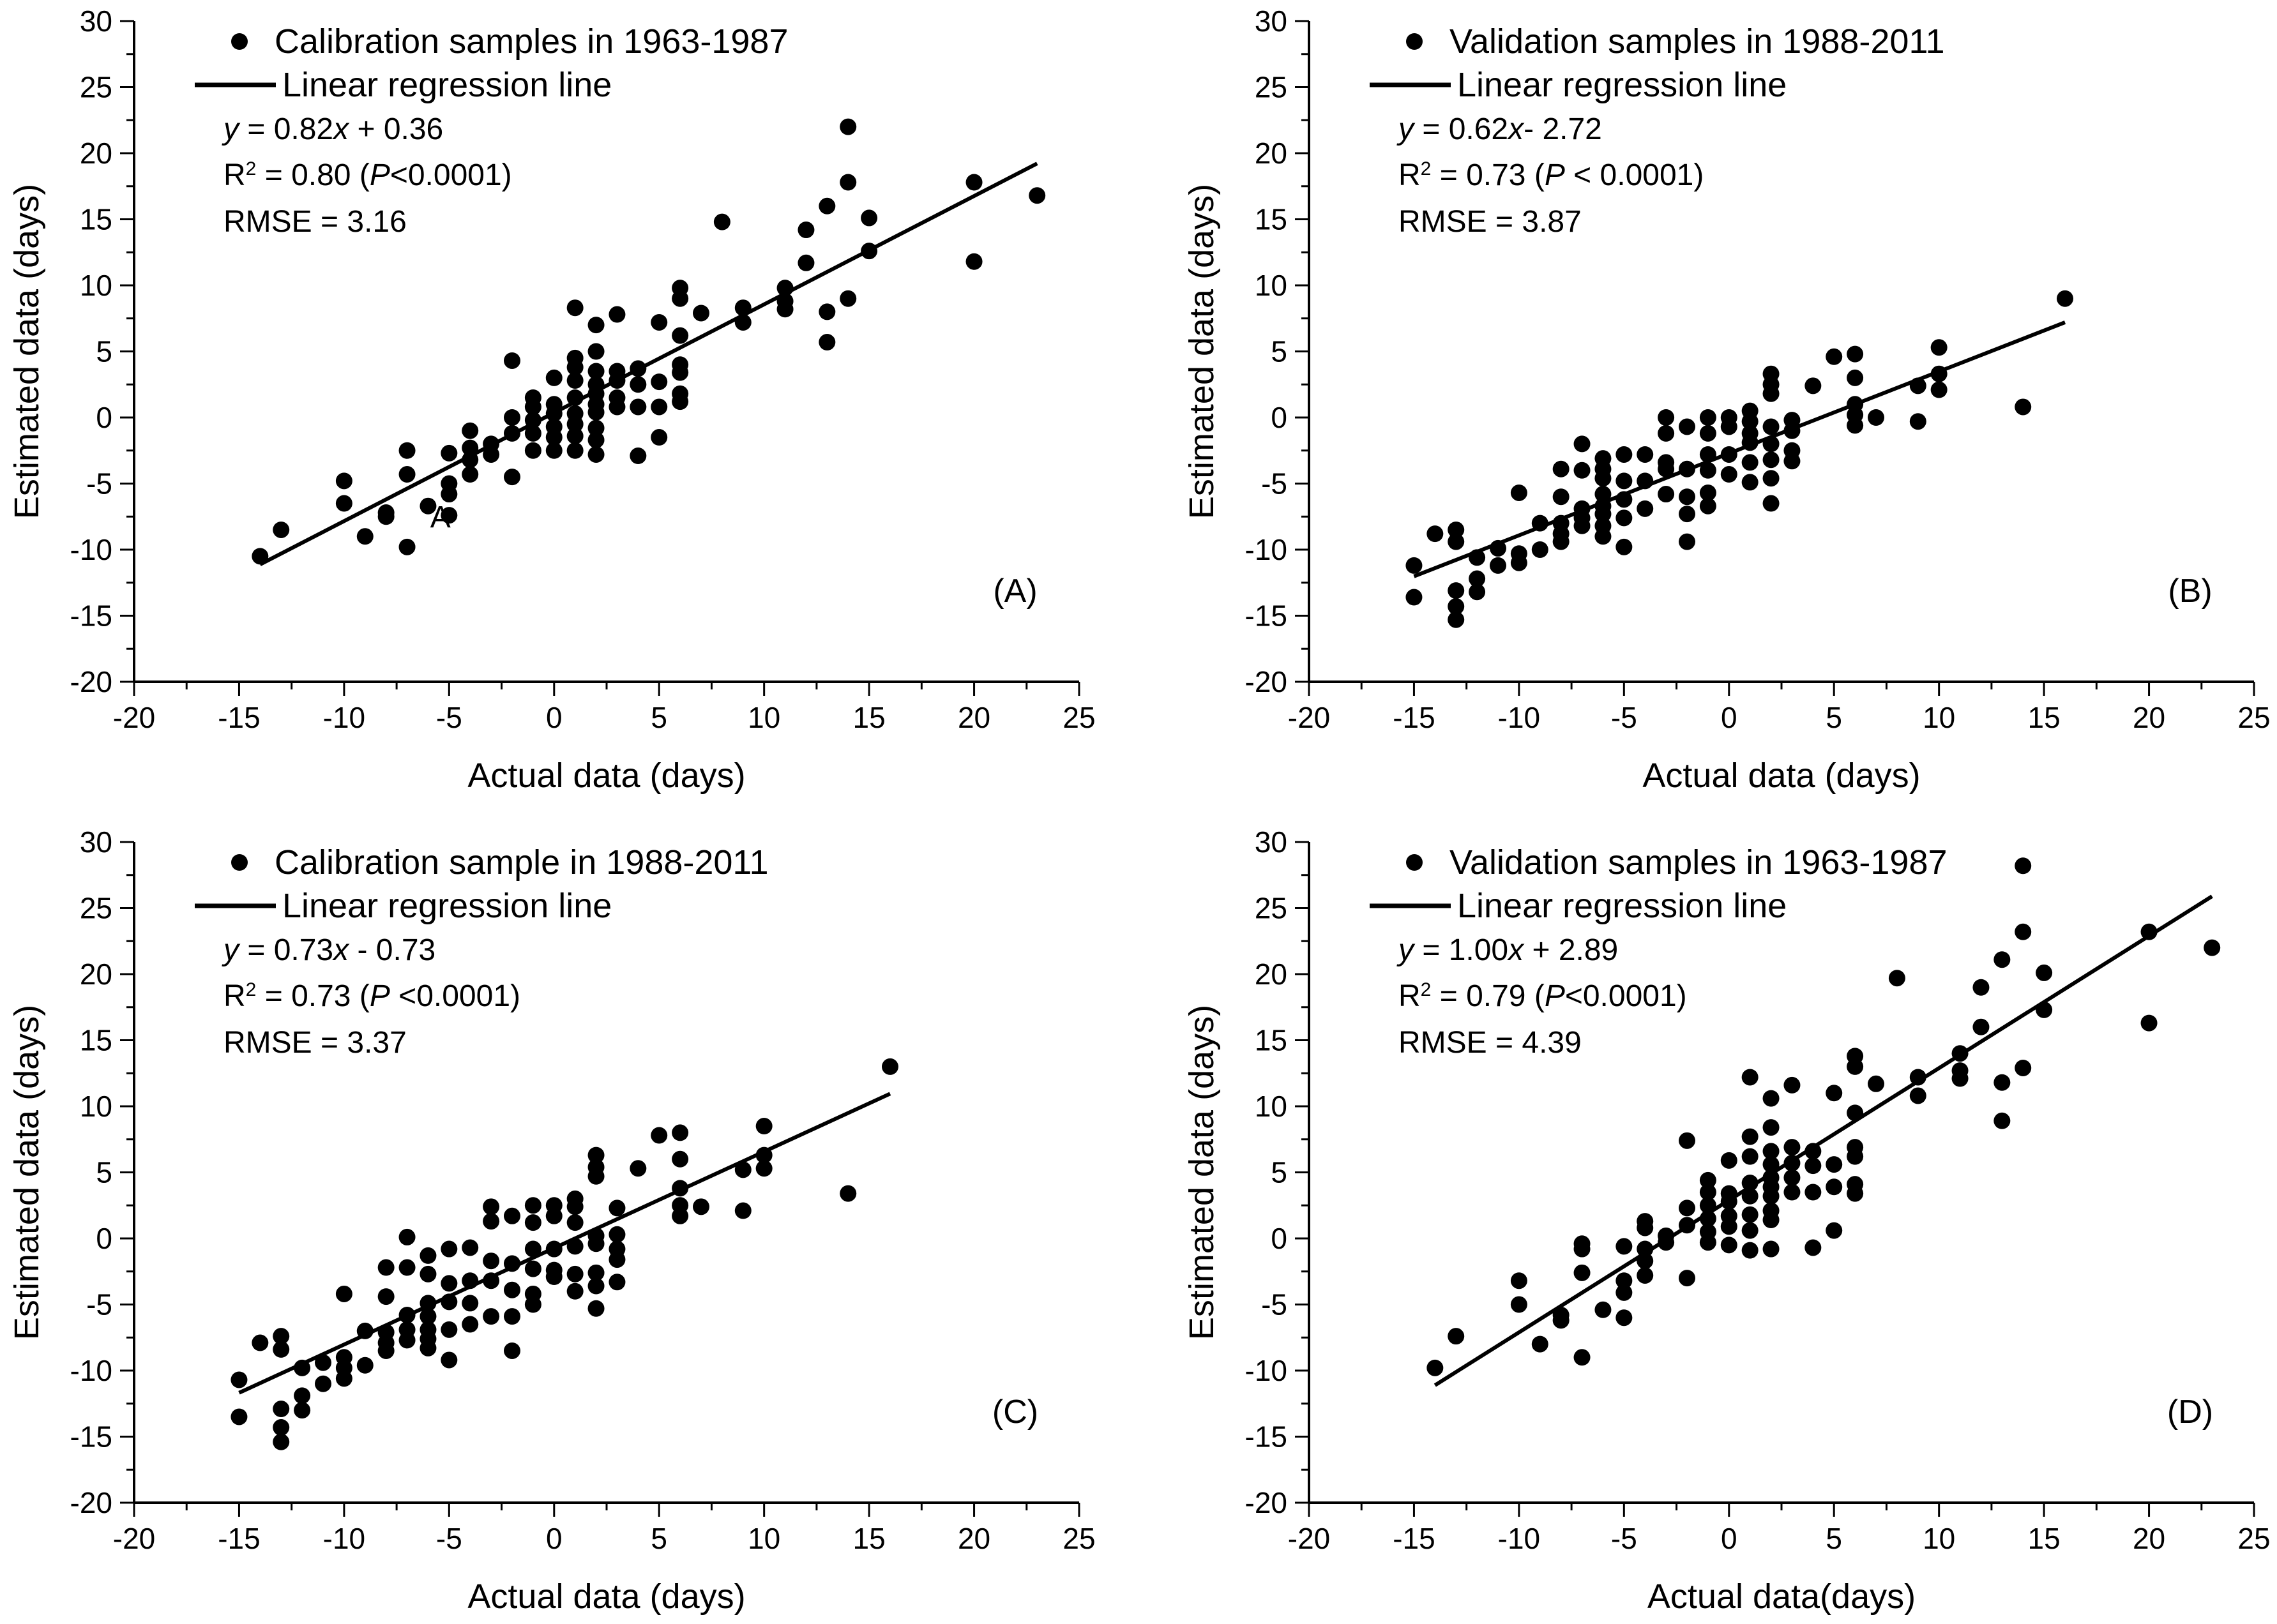  I want to click on r-squared: R2 = 0.80 (P<0.0001), so click(367, 175).